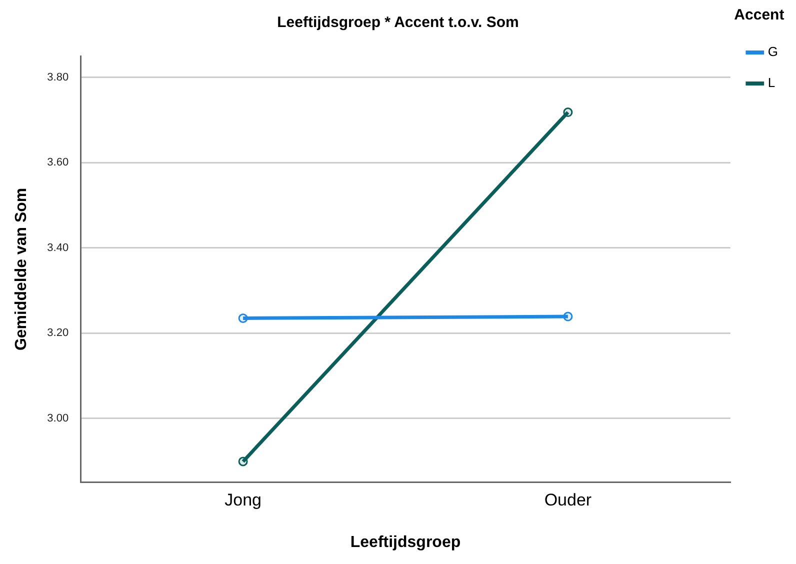  What do you see at coordinates (398, 23) in the screenshot?
I see `chart-title: Leeftijdsgroep * Accent t.o.v. Som` at bounding box center [398, 23].